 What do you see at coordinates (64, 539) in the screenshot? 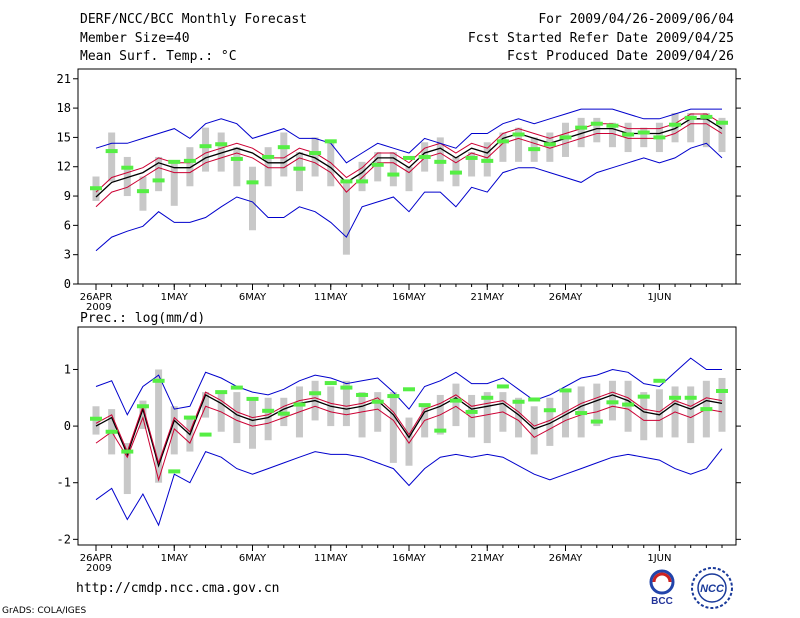
I see `prec-ytick-label: -2` at bounding box center [64, 539].